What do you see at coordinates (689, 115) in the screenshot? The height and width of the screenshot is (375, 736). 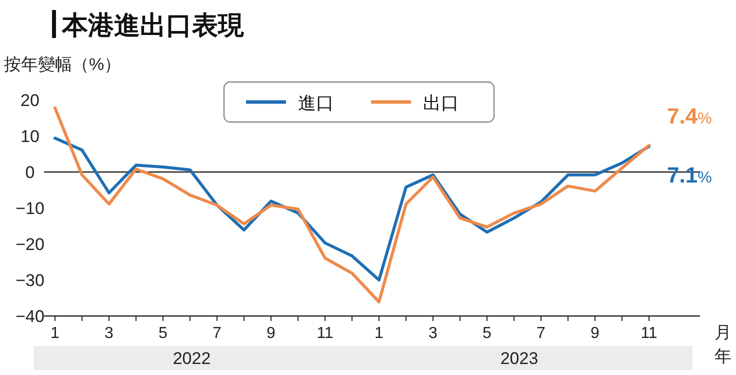 I see `data-label: 7.4%` at bounding box center [689, 115].